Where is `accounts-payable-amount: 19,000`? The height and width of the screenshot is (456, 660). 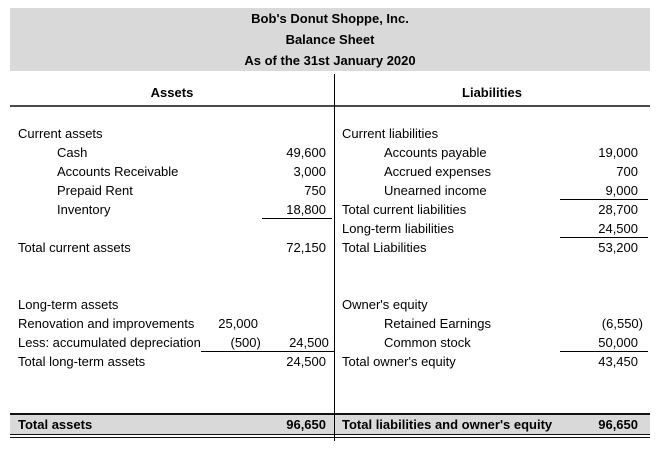
accounts-payable-amount: 19,000 is located at coordinates (618, 152).